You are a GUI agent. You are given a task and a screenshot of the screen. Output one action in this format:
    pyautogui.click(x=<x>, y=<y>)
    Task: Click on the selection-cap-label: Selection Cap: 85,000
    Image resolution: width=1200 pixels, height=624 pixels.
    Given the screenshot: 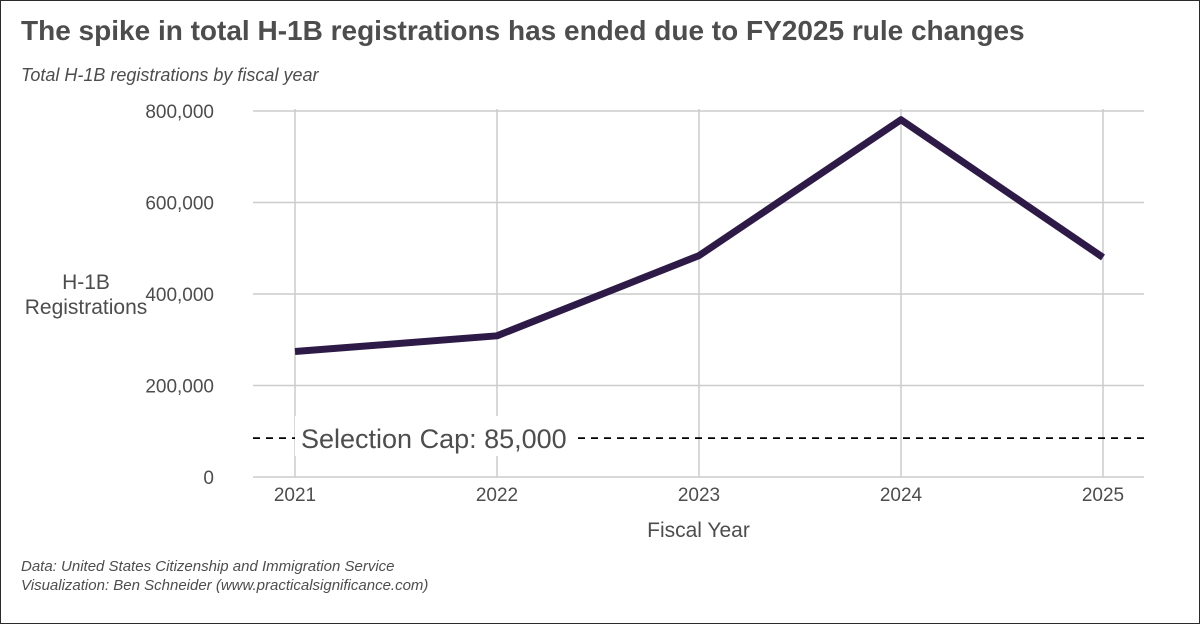 What is the action you would take?
    pyautogui.click(x=434, y=439)
    